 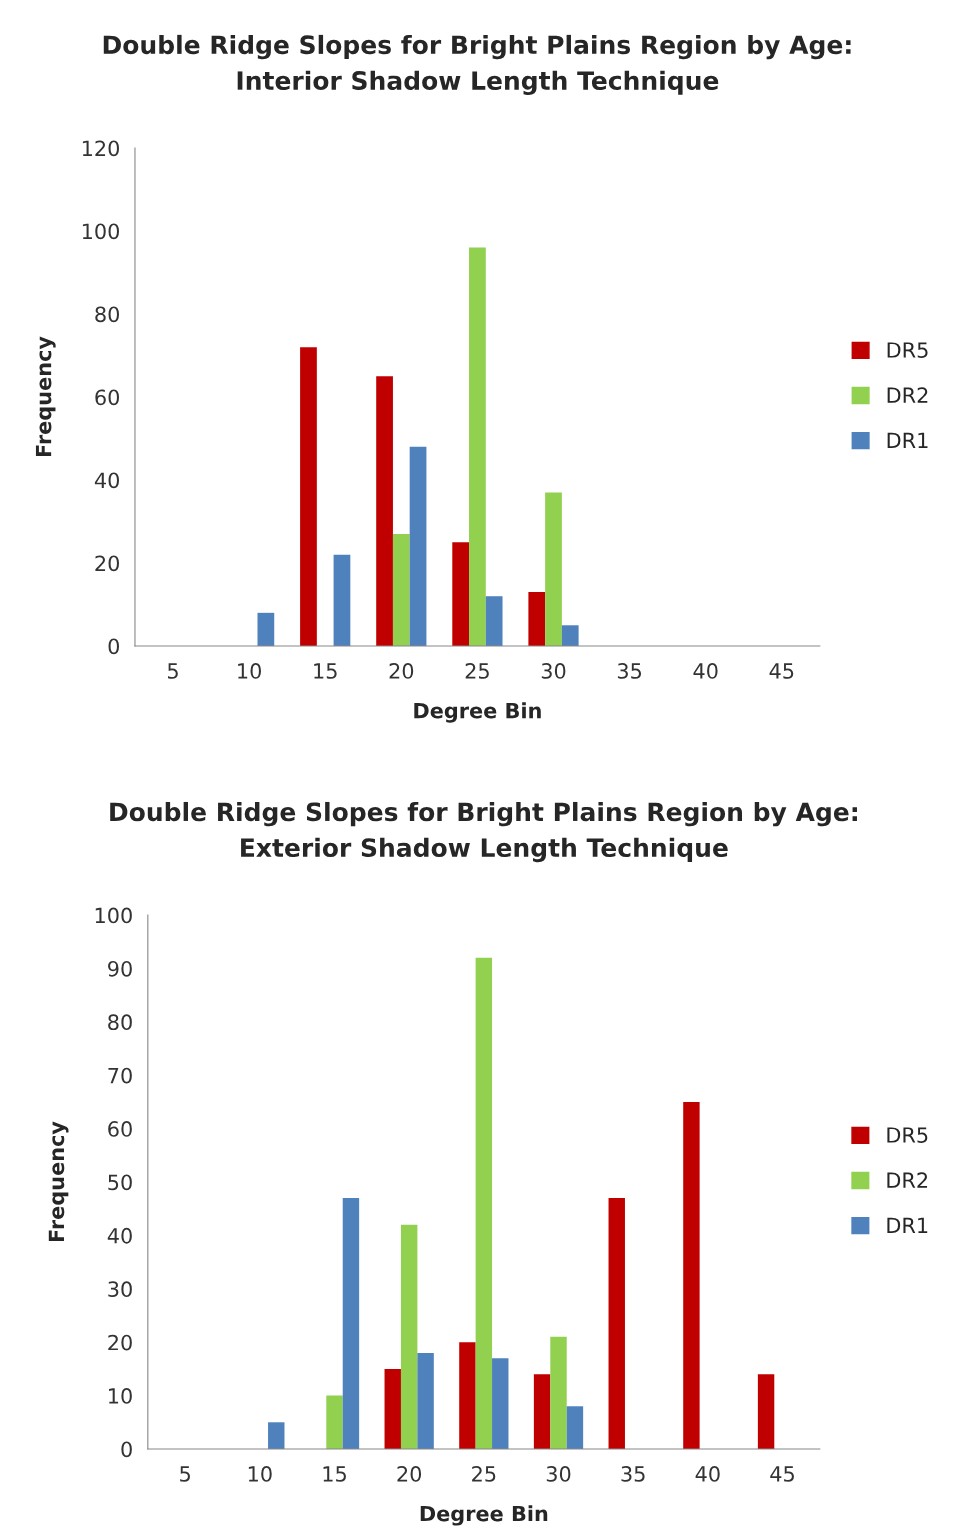 What do you see at coordinates (120, 1182) in the screenshot?
I see `y-tick-label: 50` at bounding box center [120, 1182].